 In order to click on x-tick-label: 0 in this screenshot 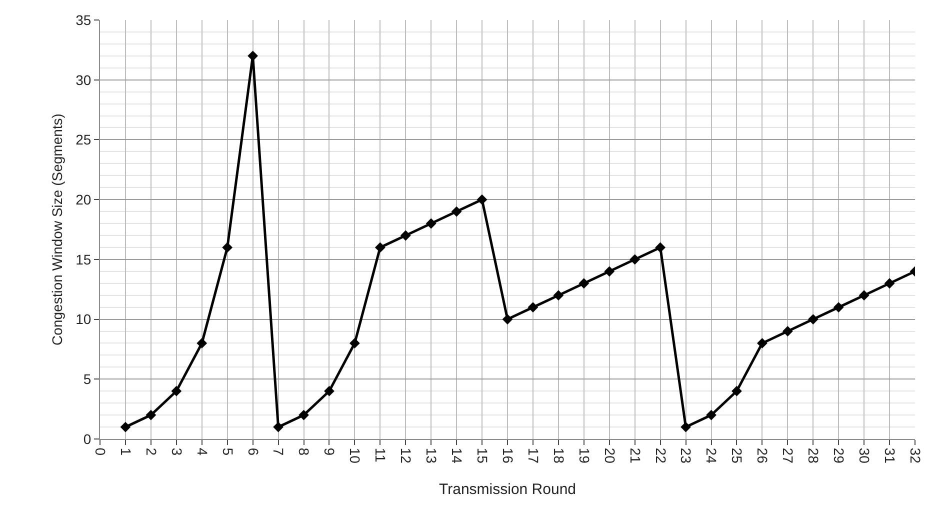, I will do `click(100, 452)`.